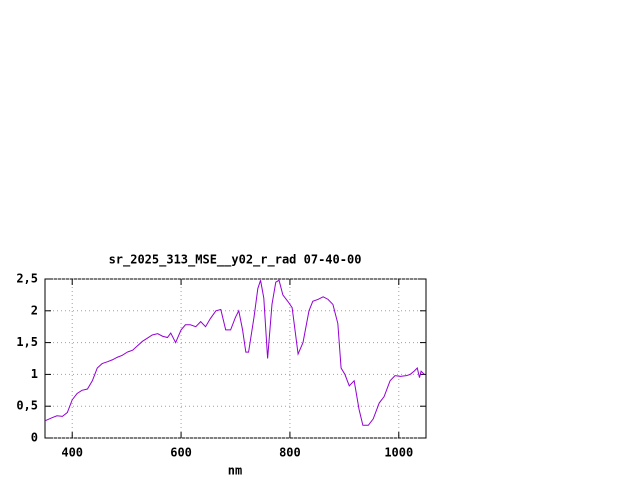 Image resolution: width=640 pixels, height=480 pixels. Describe the element at coordinates (34, 310) in the screenshot. I see `y-tick-label: 2` at that location.